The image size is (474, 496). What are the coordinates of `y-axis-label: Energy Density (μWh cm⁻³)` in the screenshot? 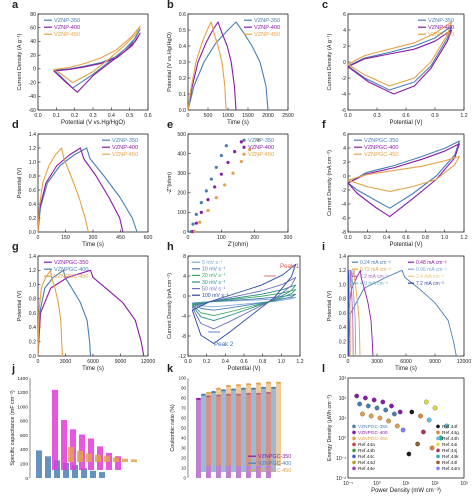 It's located at (330, 428).